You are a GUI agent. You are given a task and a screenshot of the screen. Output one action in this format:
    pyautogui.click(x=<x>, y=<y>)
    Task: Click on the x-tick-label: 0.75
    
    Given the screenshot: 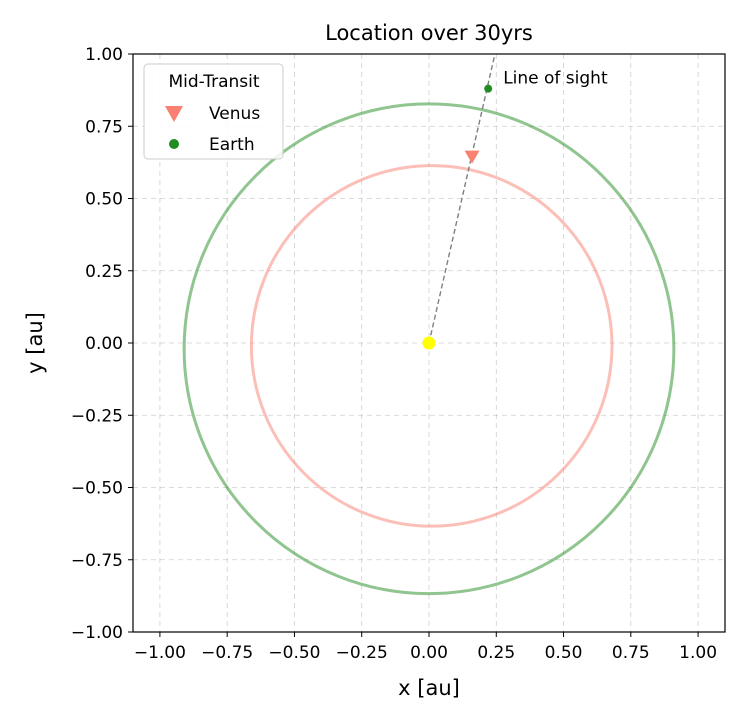 What is the action you would take?
    pyautogui.click(x=631, y=653)
    